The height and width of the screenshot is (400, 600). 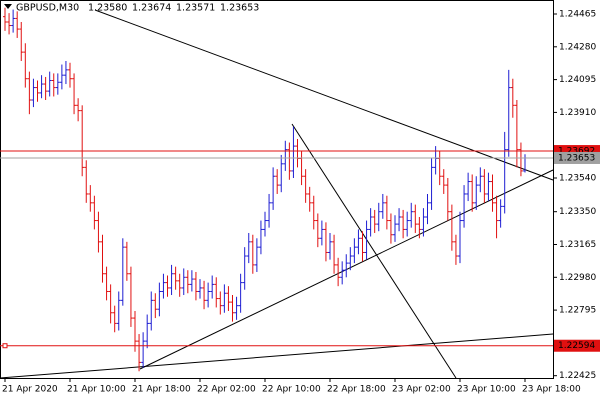 I want to click on y-tick-label: 1.24465, so click(x=577, y=15).